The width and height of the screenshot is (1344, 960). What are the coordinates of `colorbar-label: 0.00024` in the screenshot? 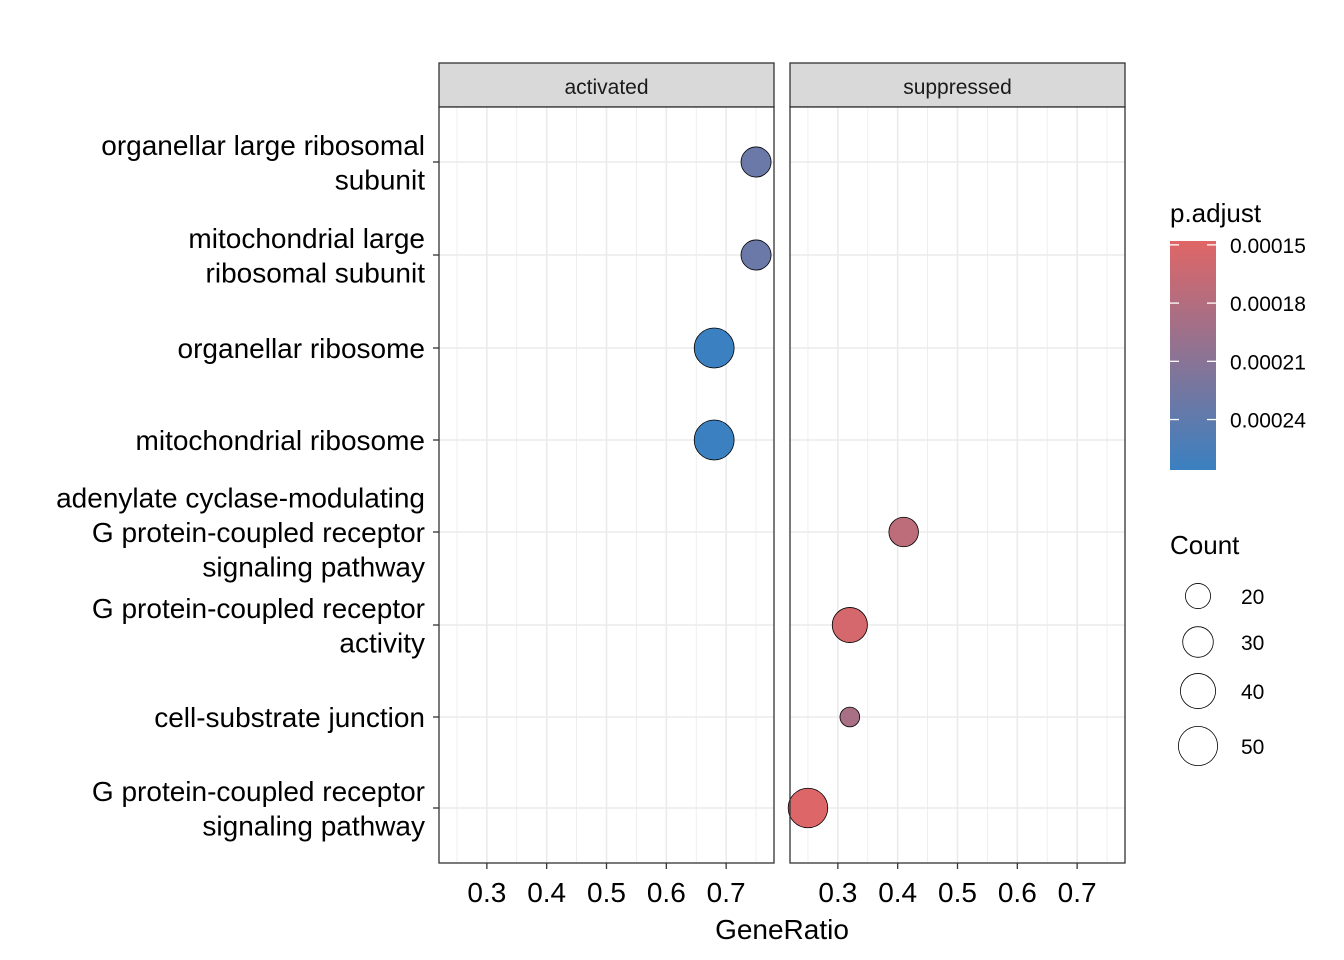 It's located at (1268, 421).